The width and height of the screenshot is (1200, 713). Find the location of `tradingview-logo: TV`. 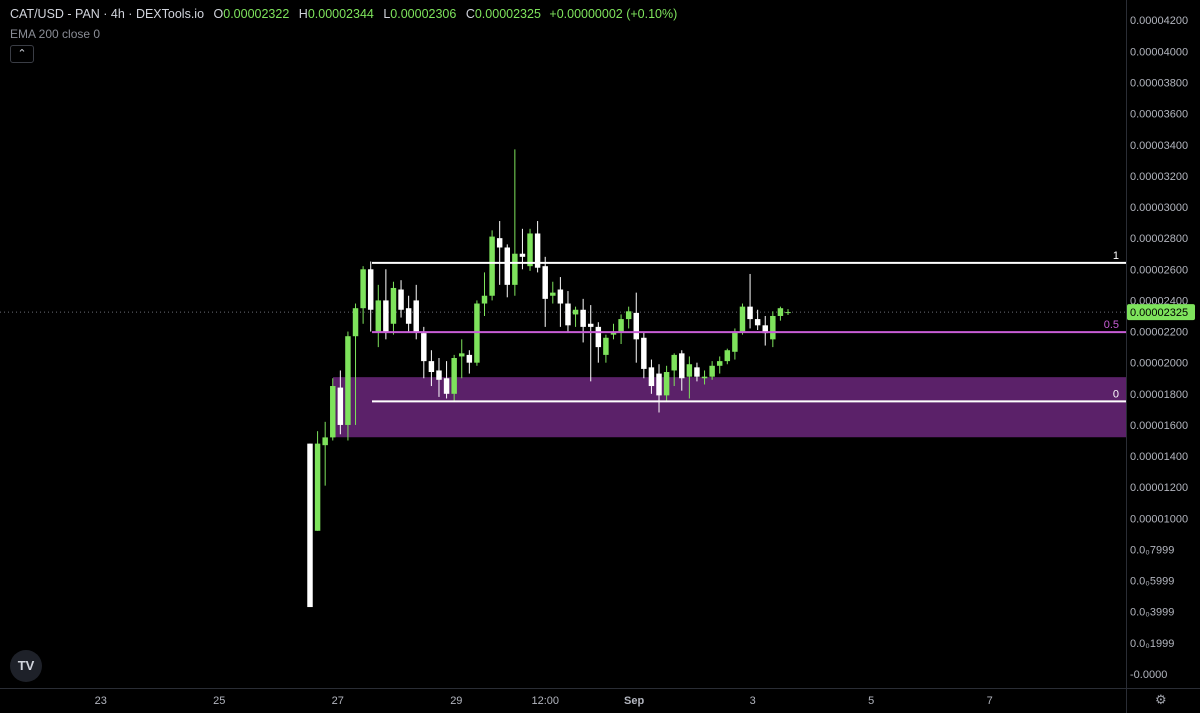

tradingview-logo: TV is located at coordinates (26, 666).